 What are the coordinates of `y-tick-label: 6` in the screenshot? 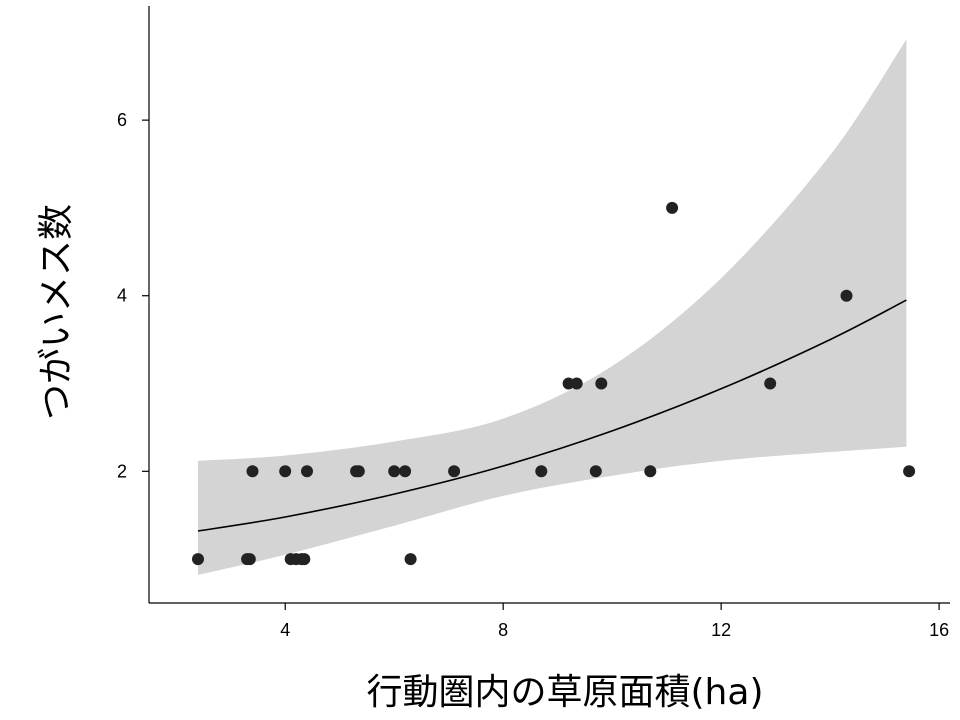 It's located at (122, 120).